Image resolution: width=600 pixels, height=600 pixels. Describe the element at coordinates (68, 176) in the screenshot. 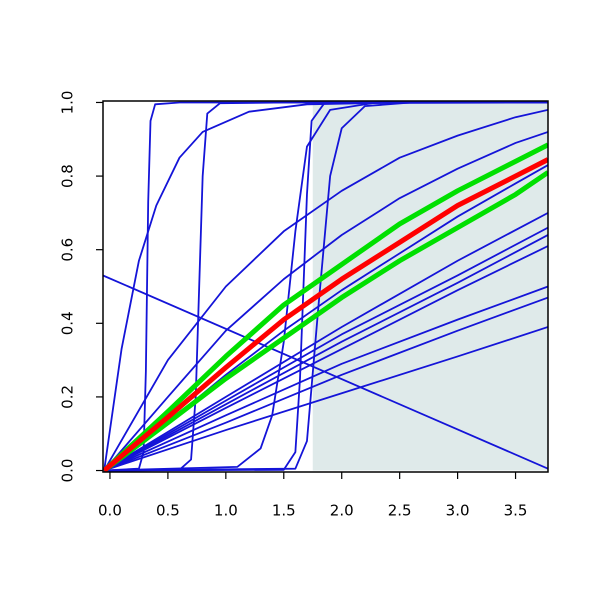

I see `y-tick-label: 0.8` at that location.